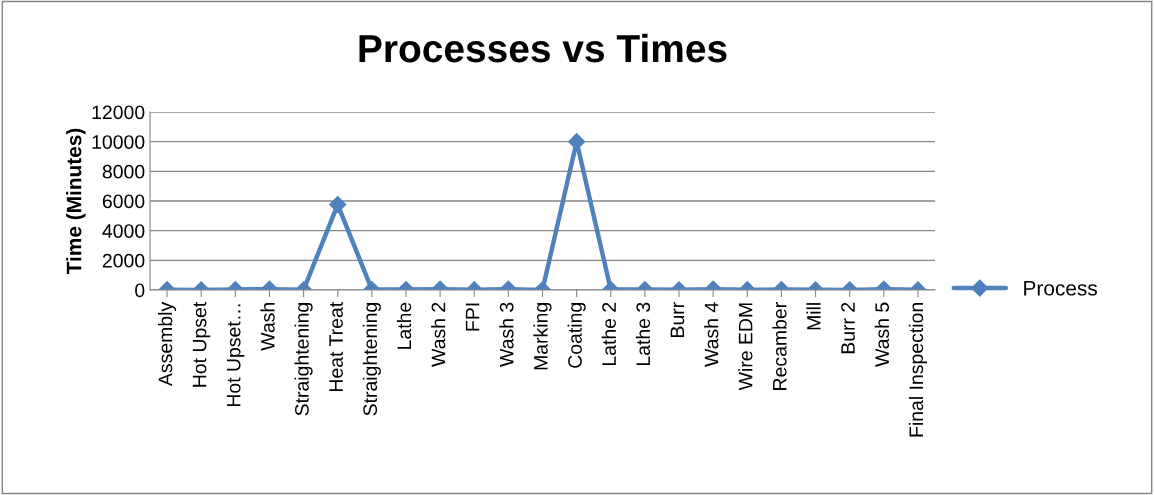 The height and width of the screenshot is (495, 1154). Describe the element at coordinates (917, 370) in the screenshot. I see `x-tick-label: Final Inspection` at that location.